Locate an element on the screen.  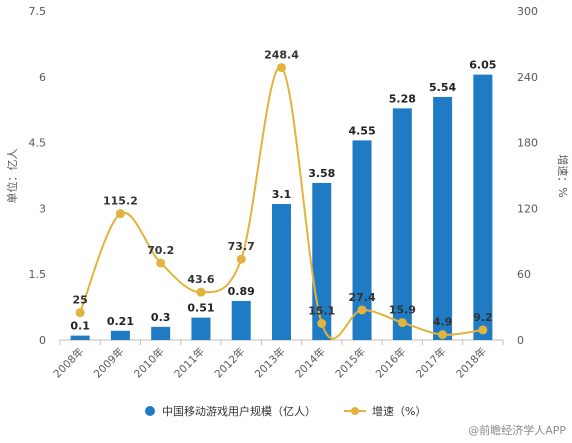
watermark-text: @前瞻经济学人APP is located at coordinates (517, 430).